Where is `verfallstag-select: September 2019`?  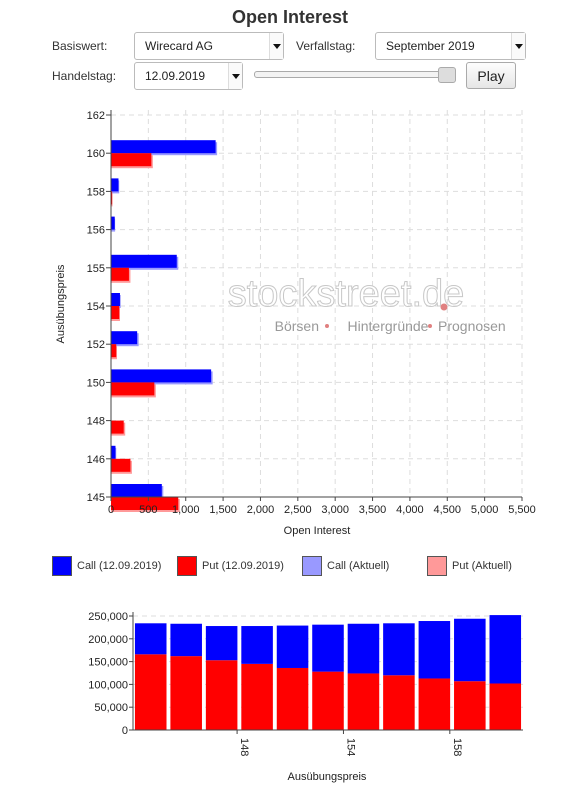
verfallstag-select: September 2019 is located at coordinates (450, 46).